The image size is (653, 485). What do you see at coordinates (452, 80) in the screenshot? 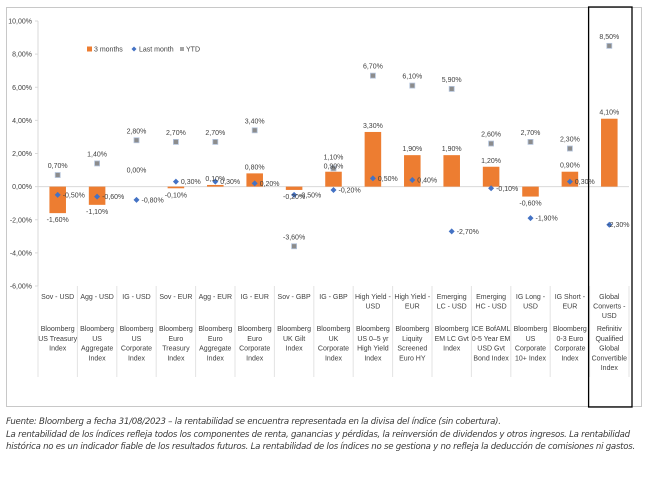
I see `ytd-label: 5,90%` at bounding box center [452, 80].